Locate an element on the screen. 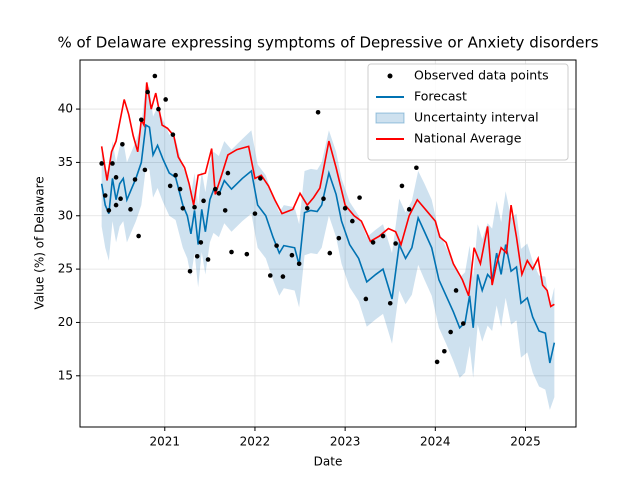 Image resolution: width=640 pixels, height=480 pixels. legend-label: Forecast is located at coordinates (440, 96).